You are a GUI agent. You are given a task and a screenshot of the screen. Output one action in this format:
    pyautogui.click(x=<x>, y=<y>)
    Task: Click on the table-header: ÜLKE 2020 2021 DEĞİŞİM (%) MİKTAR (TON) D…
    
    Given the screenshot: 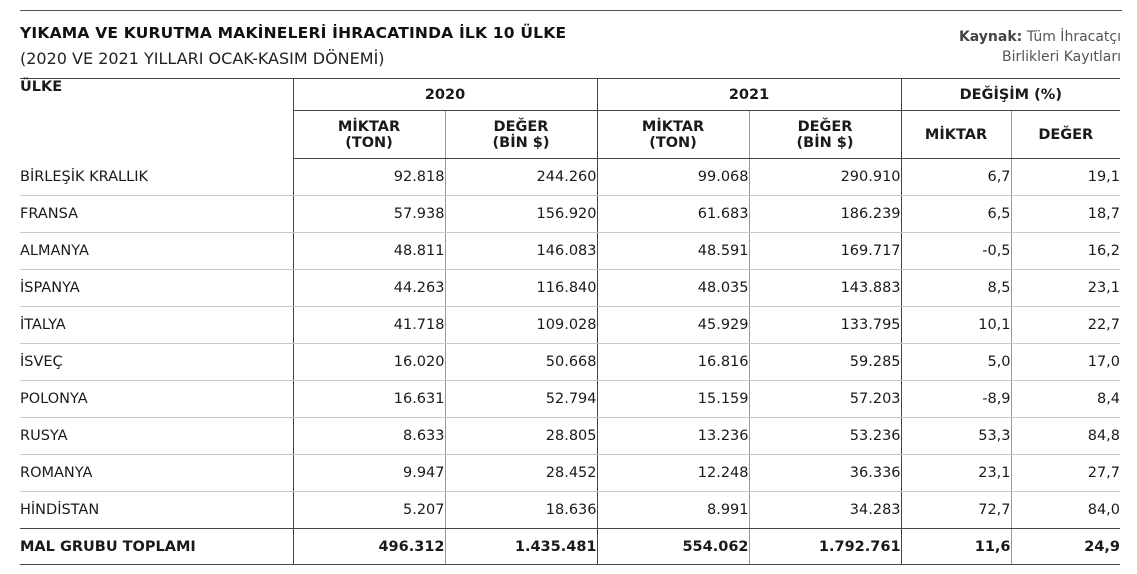 What is the action you would take?
    pyautogui.click(x=570, y=118)
    